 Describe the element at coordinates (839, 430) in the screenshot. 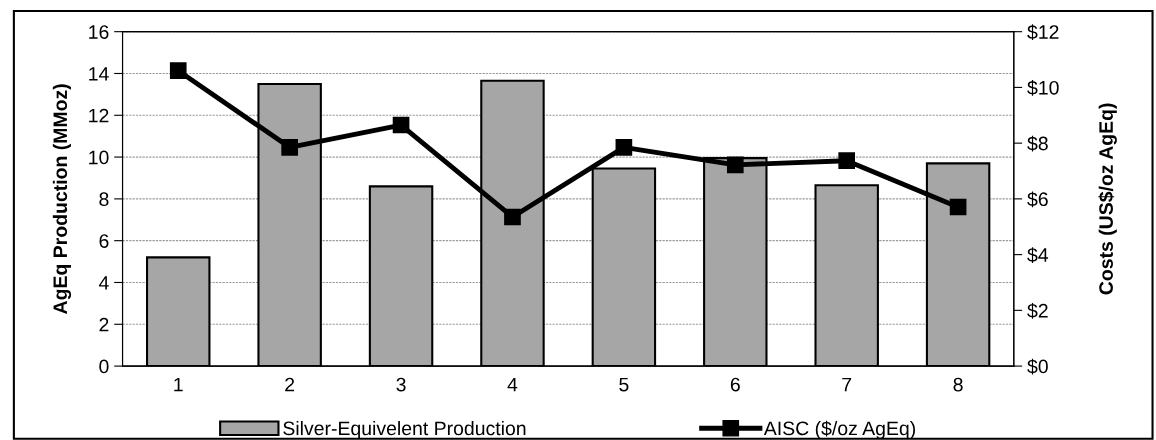

I see `legend-label: AISC ($/oz AgEq)` at that location.